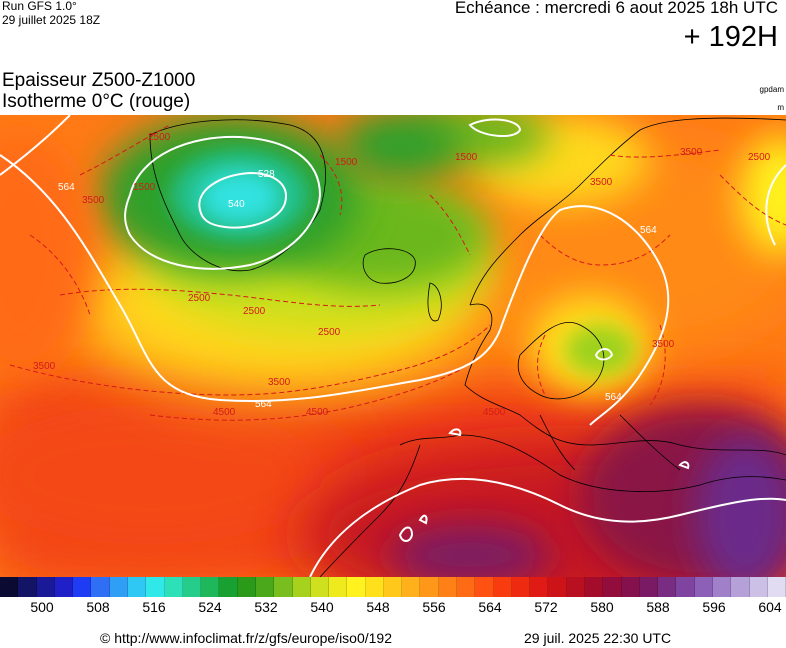 The image size is (786, 648). I want to click on colorbar-label: 596, so click(714, 607).